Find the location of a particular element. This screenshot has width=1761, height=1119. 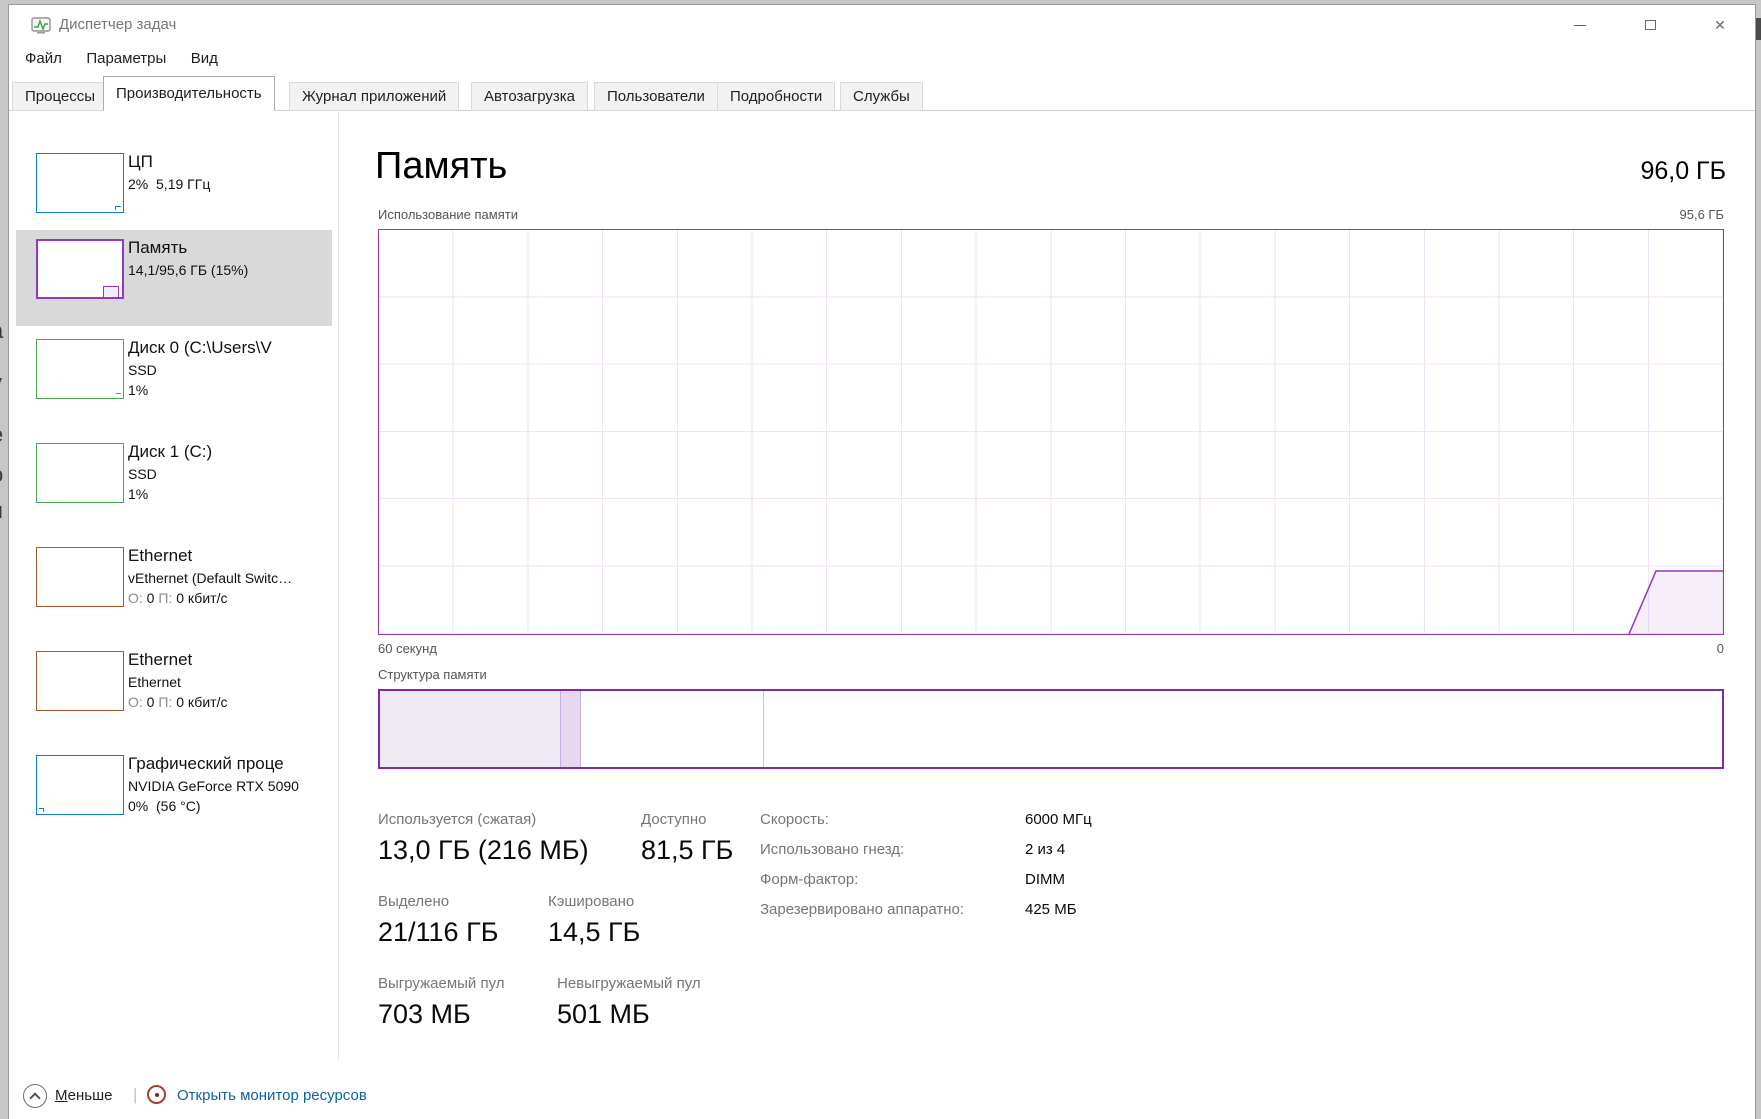

backdrop-letter: е is located at coordinates (4, 435).